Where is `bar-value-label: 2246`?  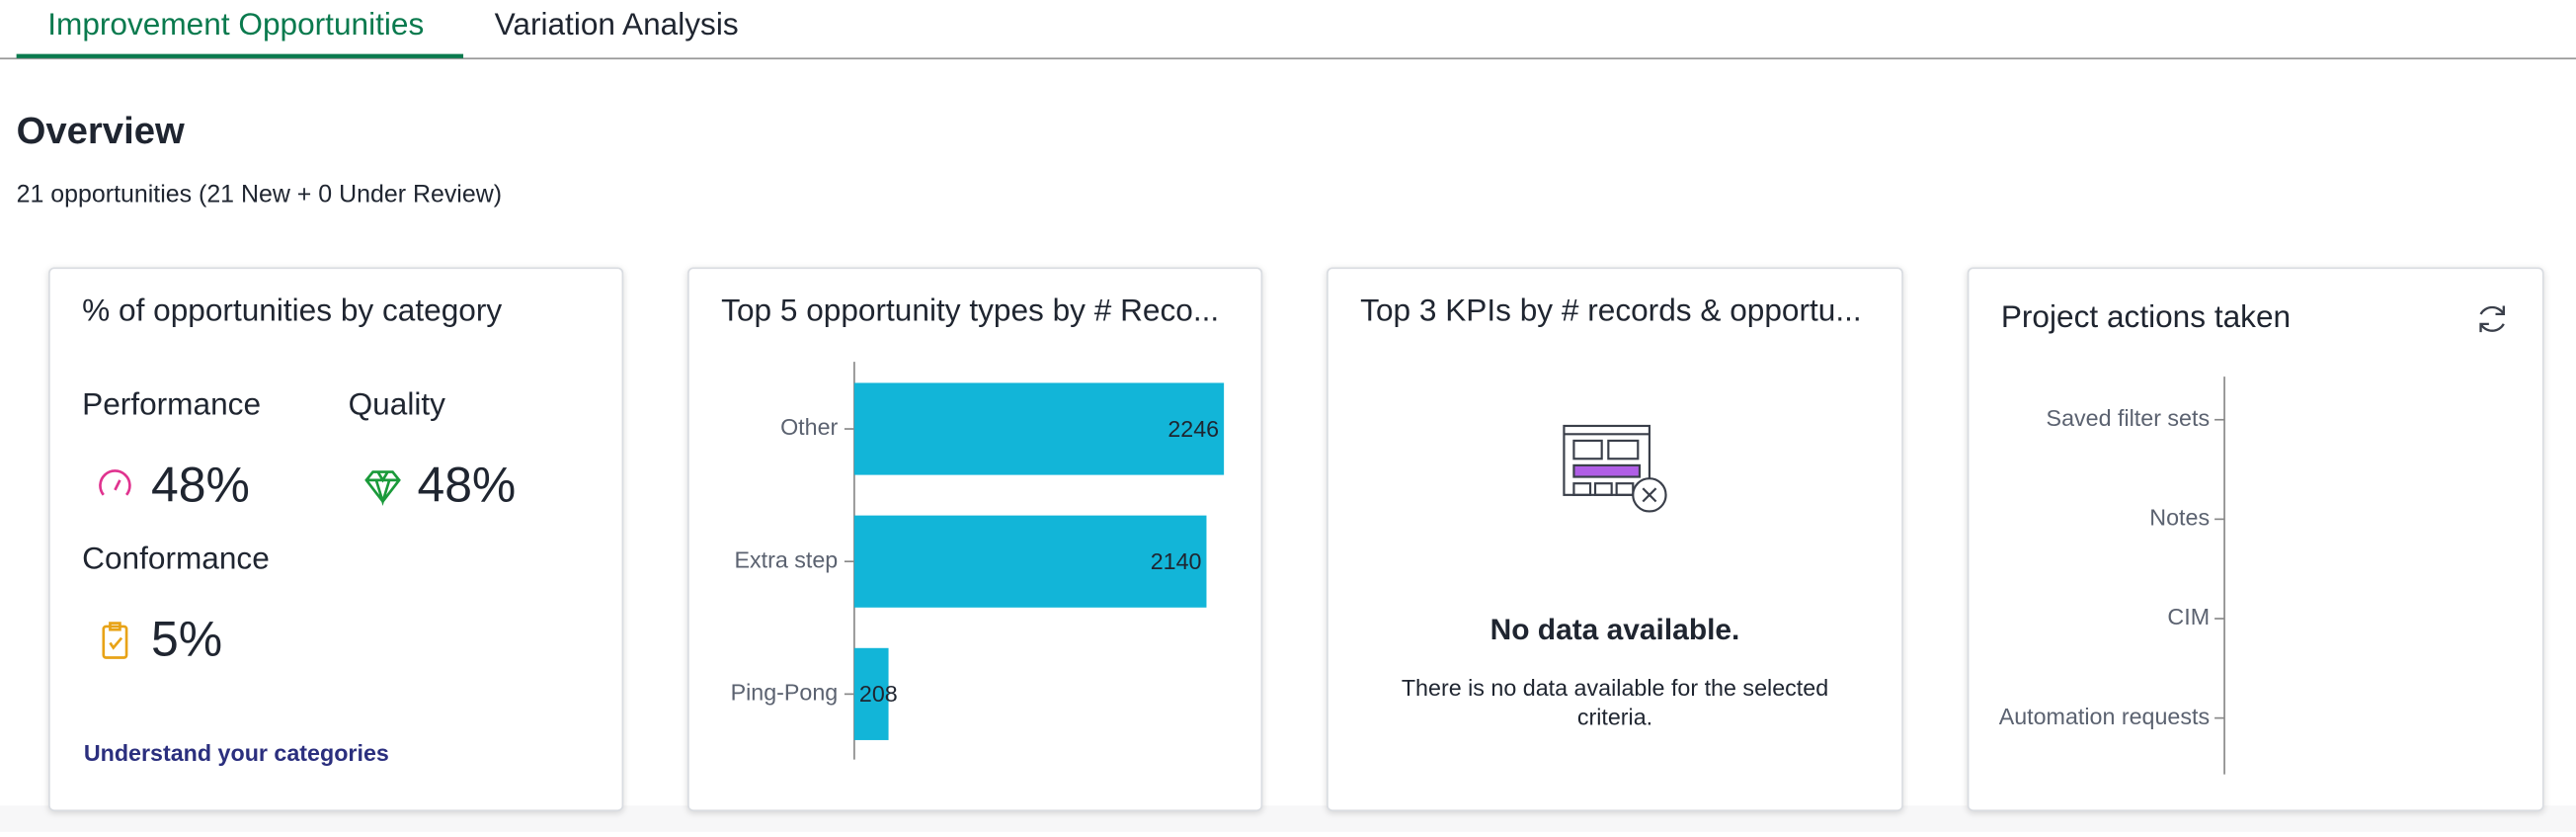
bar-value-label: 2246 is located at coordinates (1193, 429).